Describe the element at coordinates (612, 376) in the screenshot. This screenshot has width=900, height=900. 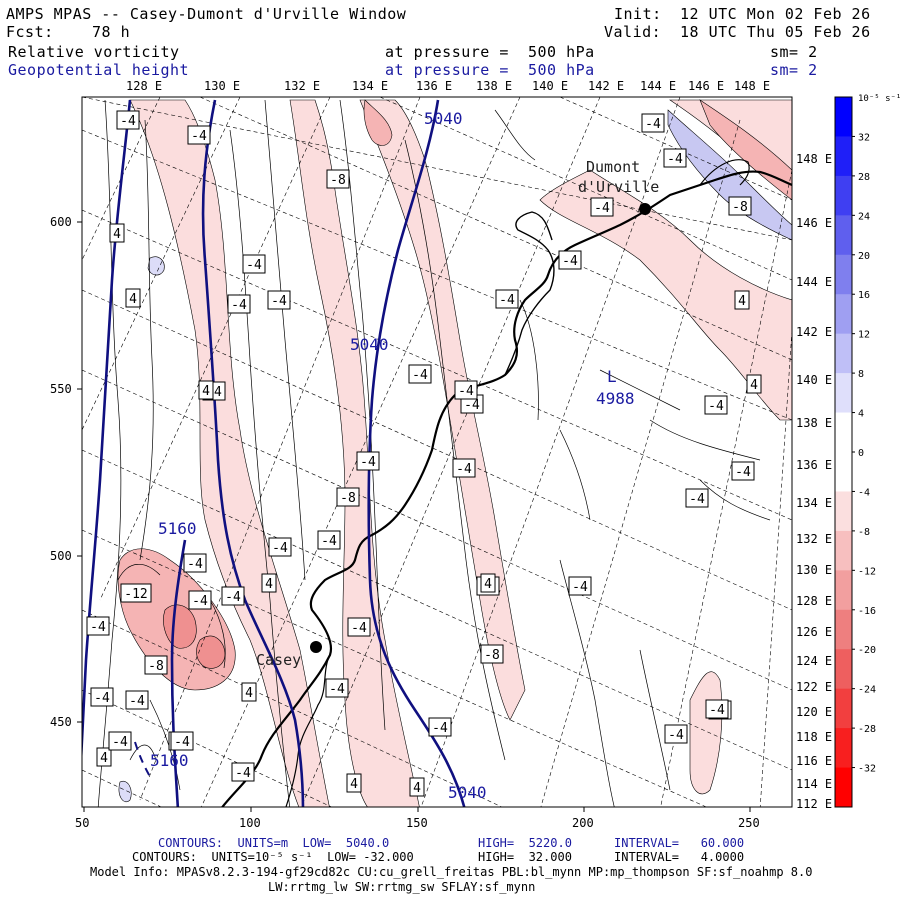
I see `low-pressure-letter: L` at that location.